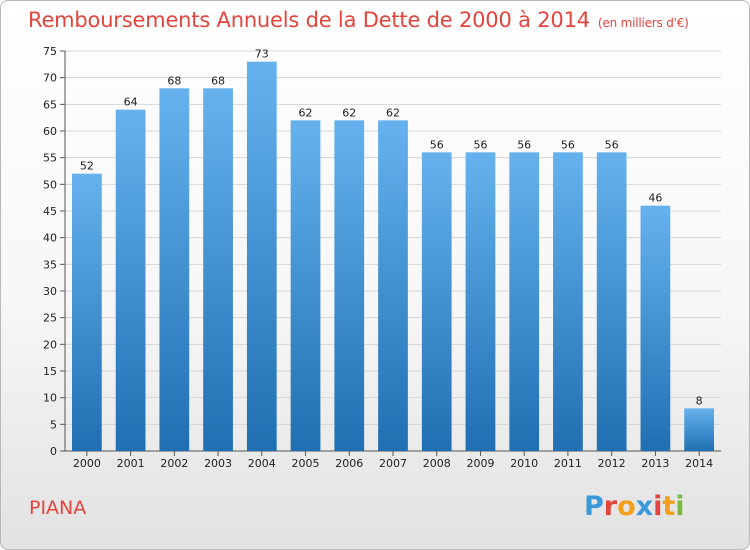 This screenshot has width=750, height=550. What do you see at coordinates (655, 463) in the screenshot?
I see `x-tick-label-2013: 2013` at bounding box center [655, 463].